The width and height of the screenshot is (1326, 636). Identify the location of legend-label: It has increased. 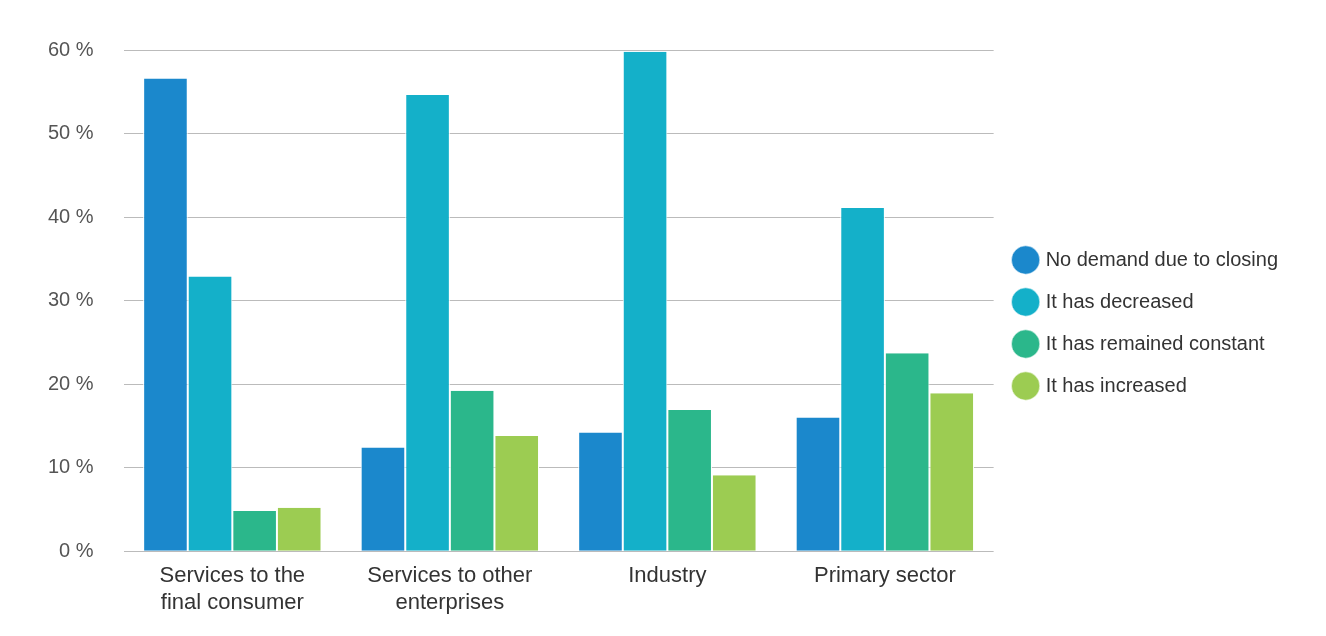
(1116, 384).